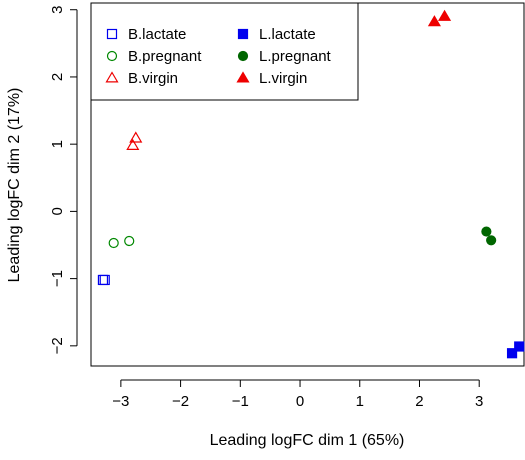  Describe the element at coordinates (153, 78) in the screenshot. I see `legend-label: B.virgin` at that location.